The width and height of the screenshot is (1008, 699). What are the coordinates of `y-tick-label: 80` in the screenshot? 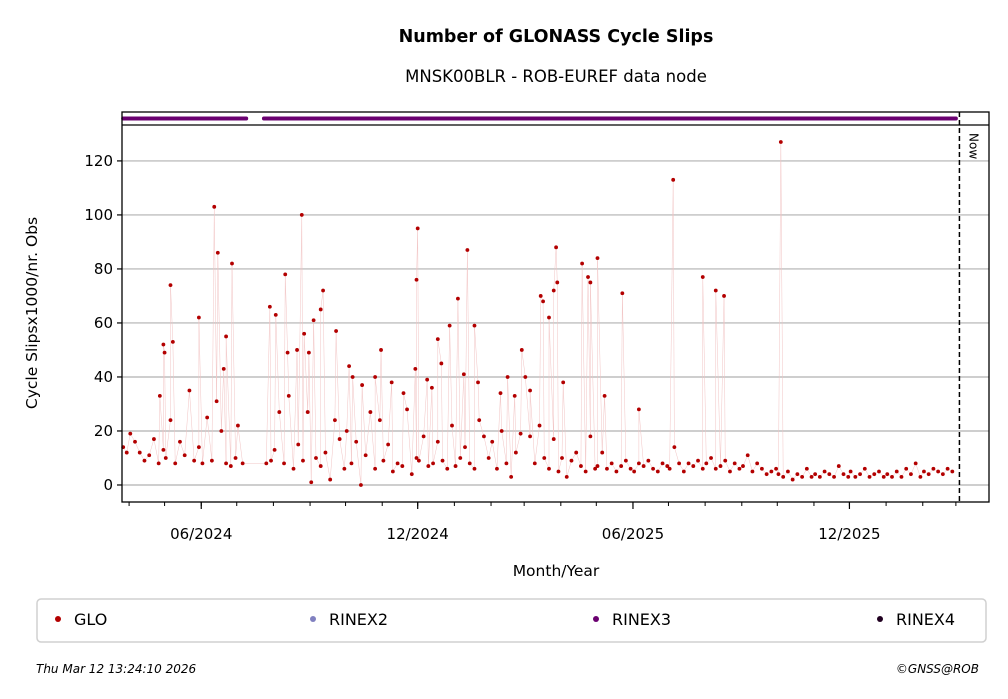 It's located at (103, 269).